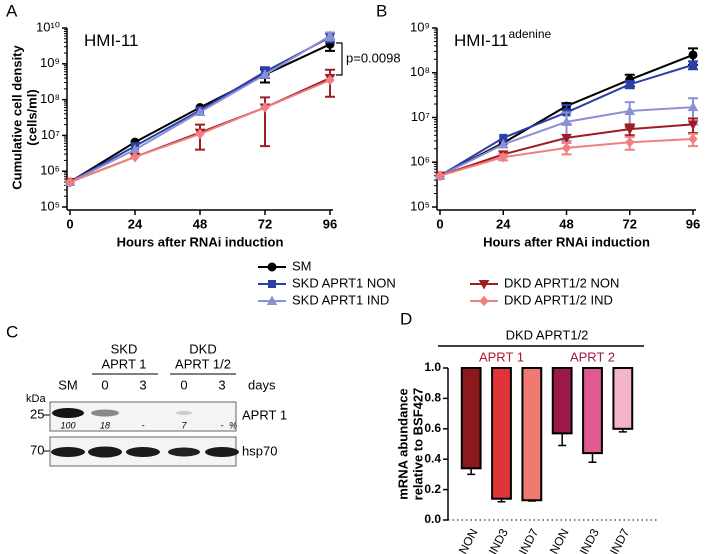  What do you see at coordinates (111, 40) in the screenshot?
I see `chart-title: HMI-11` at bounding box center [111, 40].